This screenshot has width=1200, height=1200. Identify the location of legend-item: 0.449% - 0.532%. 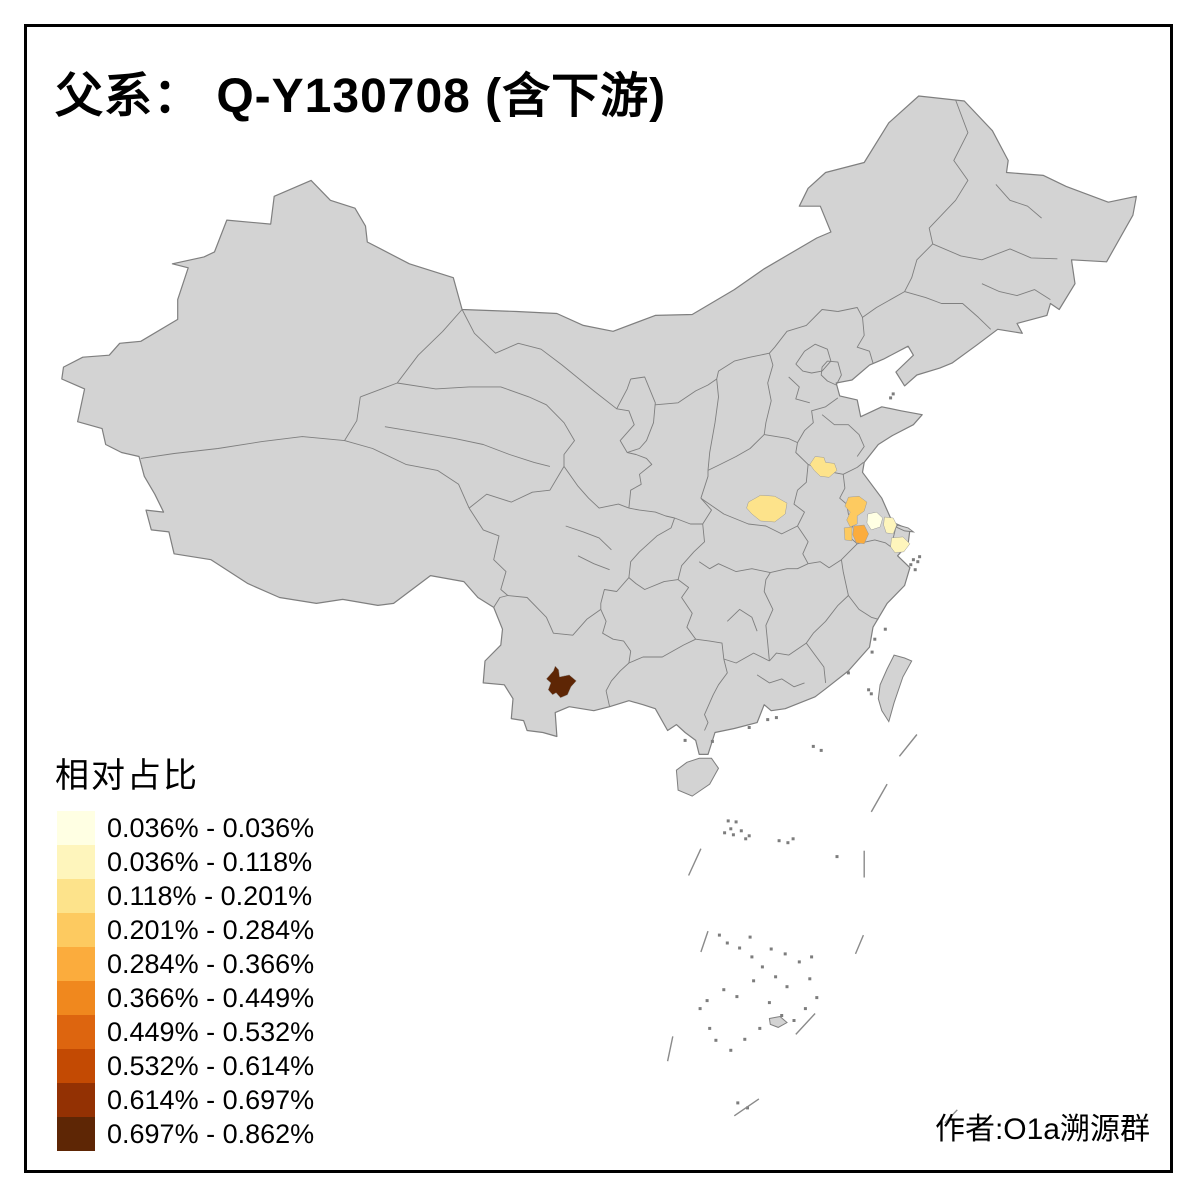
(185, 1032).